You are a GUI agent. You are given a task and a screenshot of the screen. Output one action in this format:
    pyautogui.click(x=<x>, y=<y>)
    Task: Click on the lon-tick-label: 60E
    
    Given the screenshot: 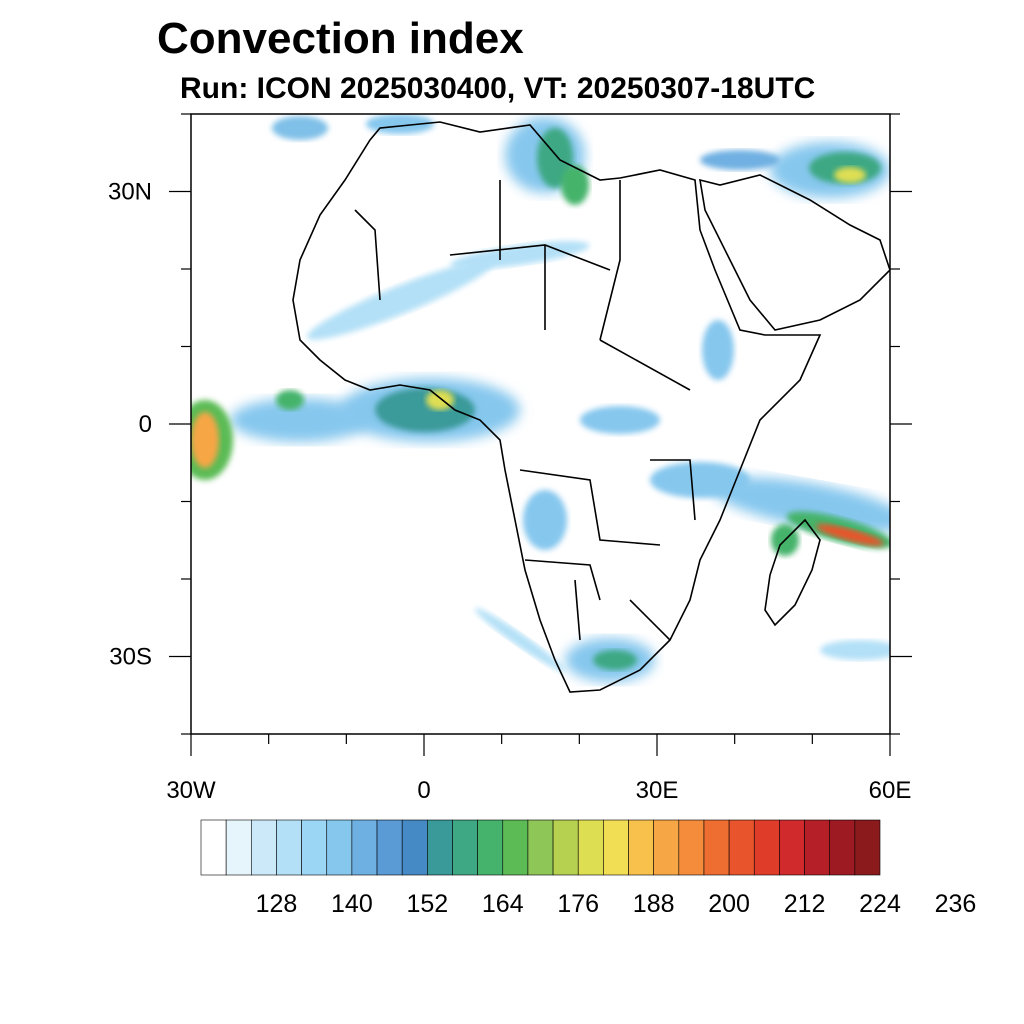 What is the action you would take?
    pyautogui.click(x=890, y=790)
    